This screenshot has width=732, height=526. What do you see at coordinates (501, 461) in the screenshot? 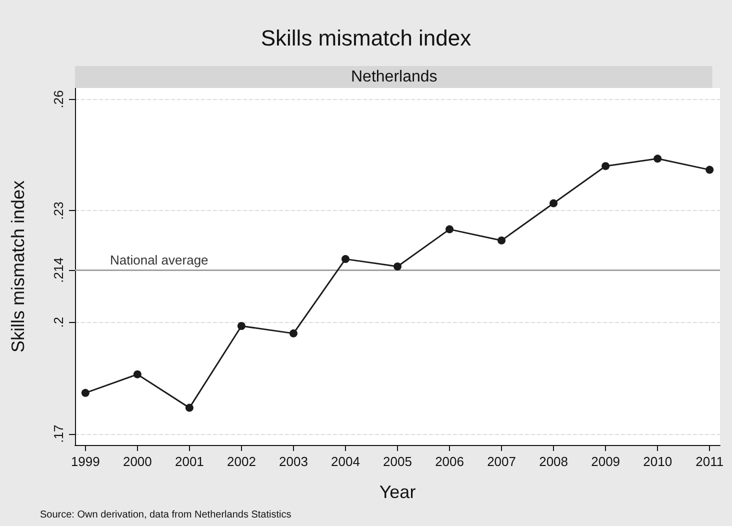
I see `x-tick-label: 2007` at bounding box center [501, 461].